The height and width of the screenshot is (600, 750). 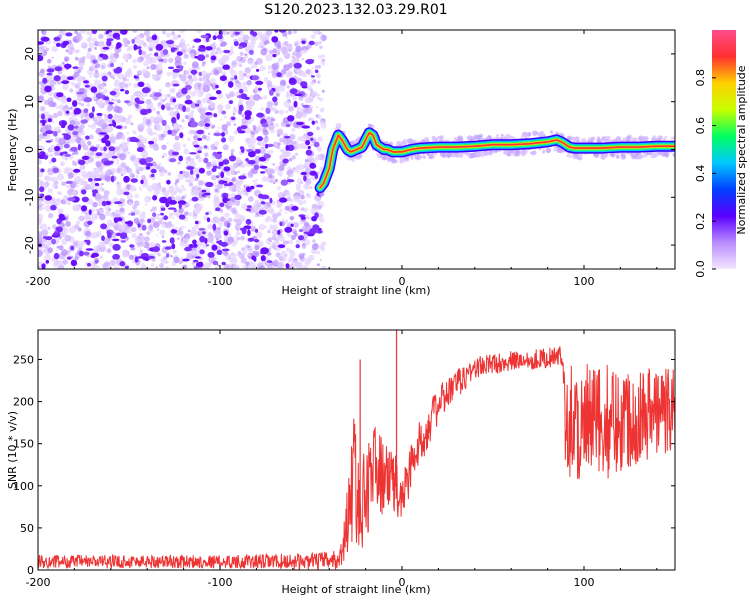 I want to click on bottom-x-tick-label: 0, so click(x=402, y=582).